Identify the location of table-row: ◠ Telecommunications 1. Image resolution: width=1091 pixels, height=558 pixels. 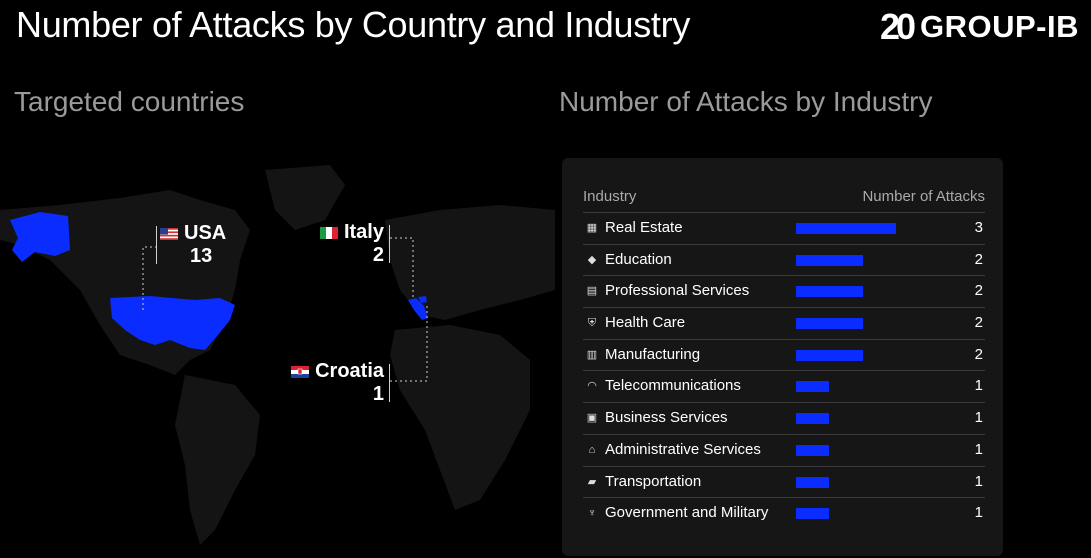
(784, 387).